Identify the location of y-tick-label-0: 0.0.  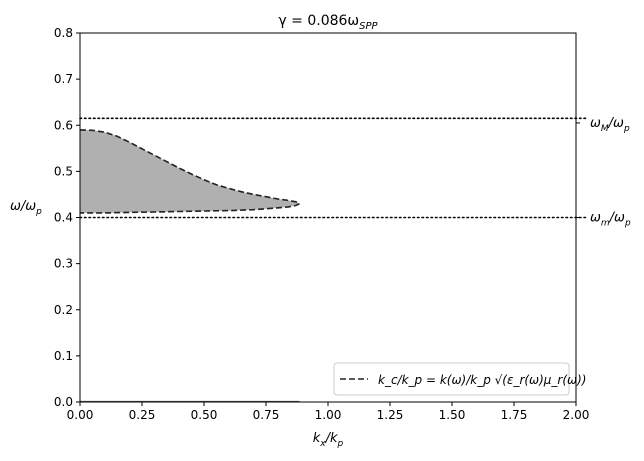
(63, 402).